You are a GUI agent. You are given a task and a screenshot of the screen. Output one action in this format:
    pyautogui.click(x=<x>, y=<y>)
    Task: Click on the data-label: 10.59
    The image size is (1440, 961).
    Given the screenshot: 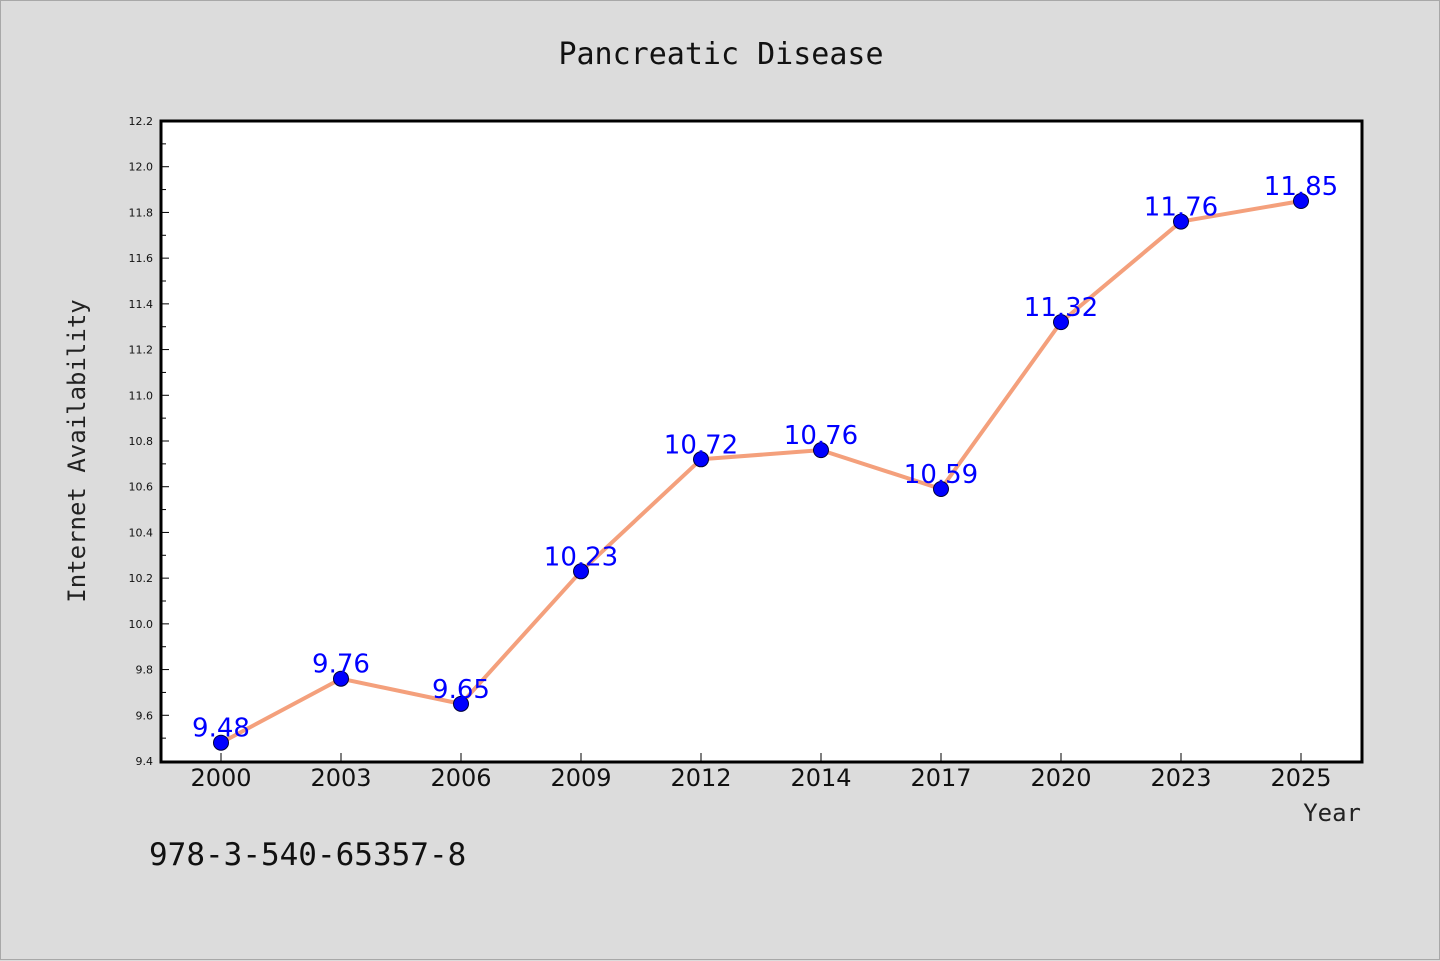 What is the action you would take?
    pyautogui.click(x=941, y=475)
    